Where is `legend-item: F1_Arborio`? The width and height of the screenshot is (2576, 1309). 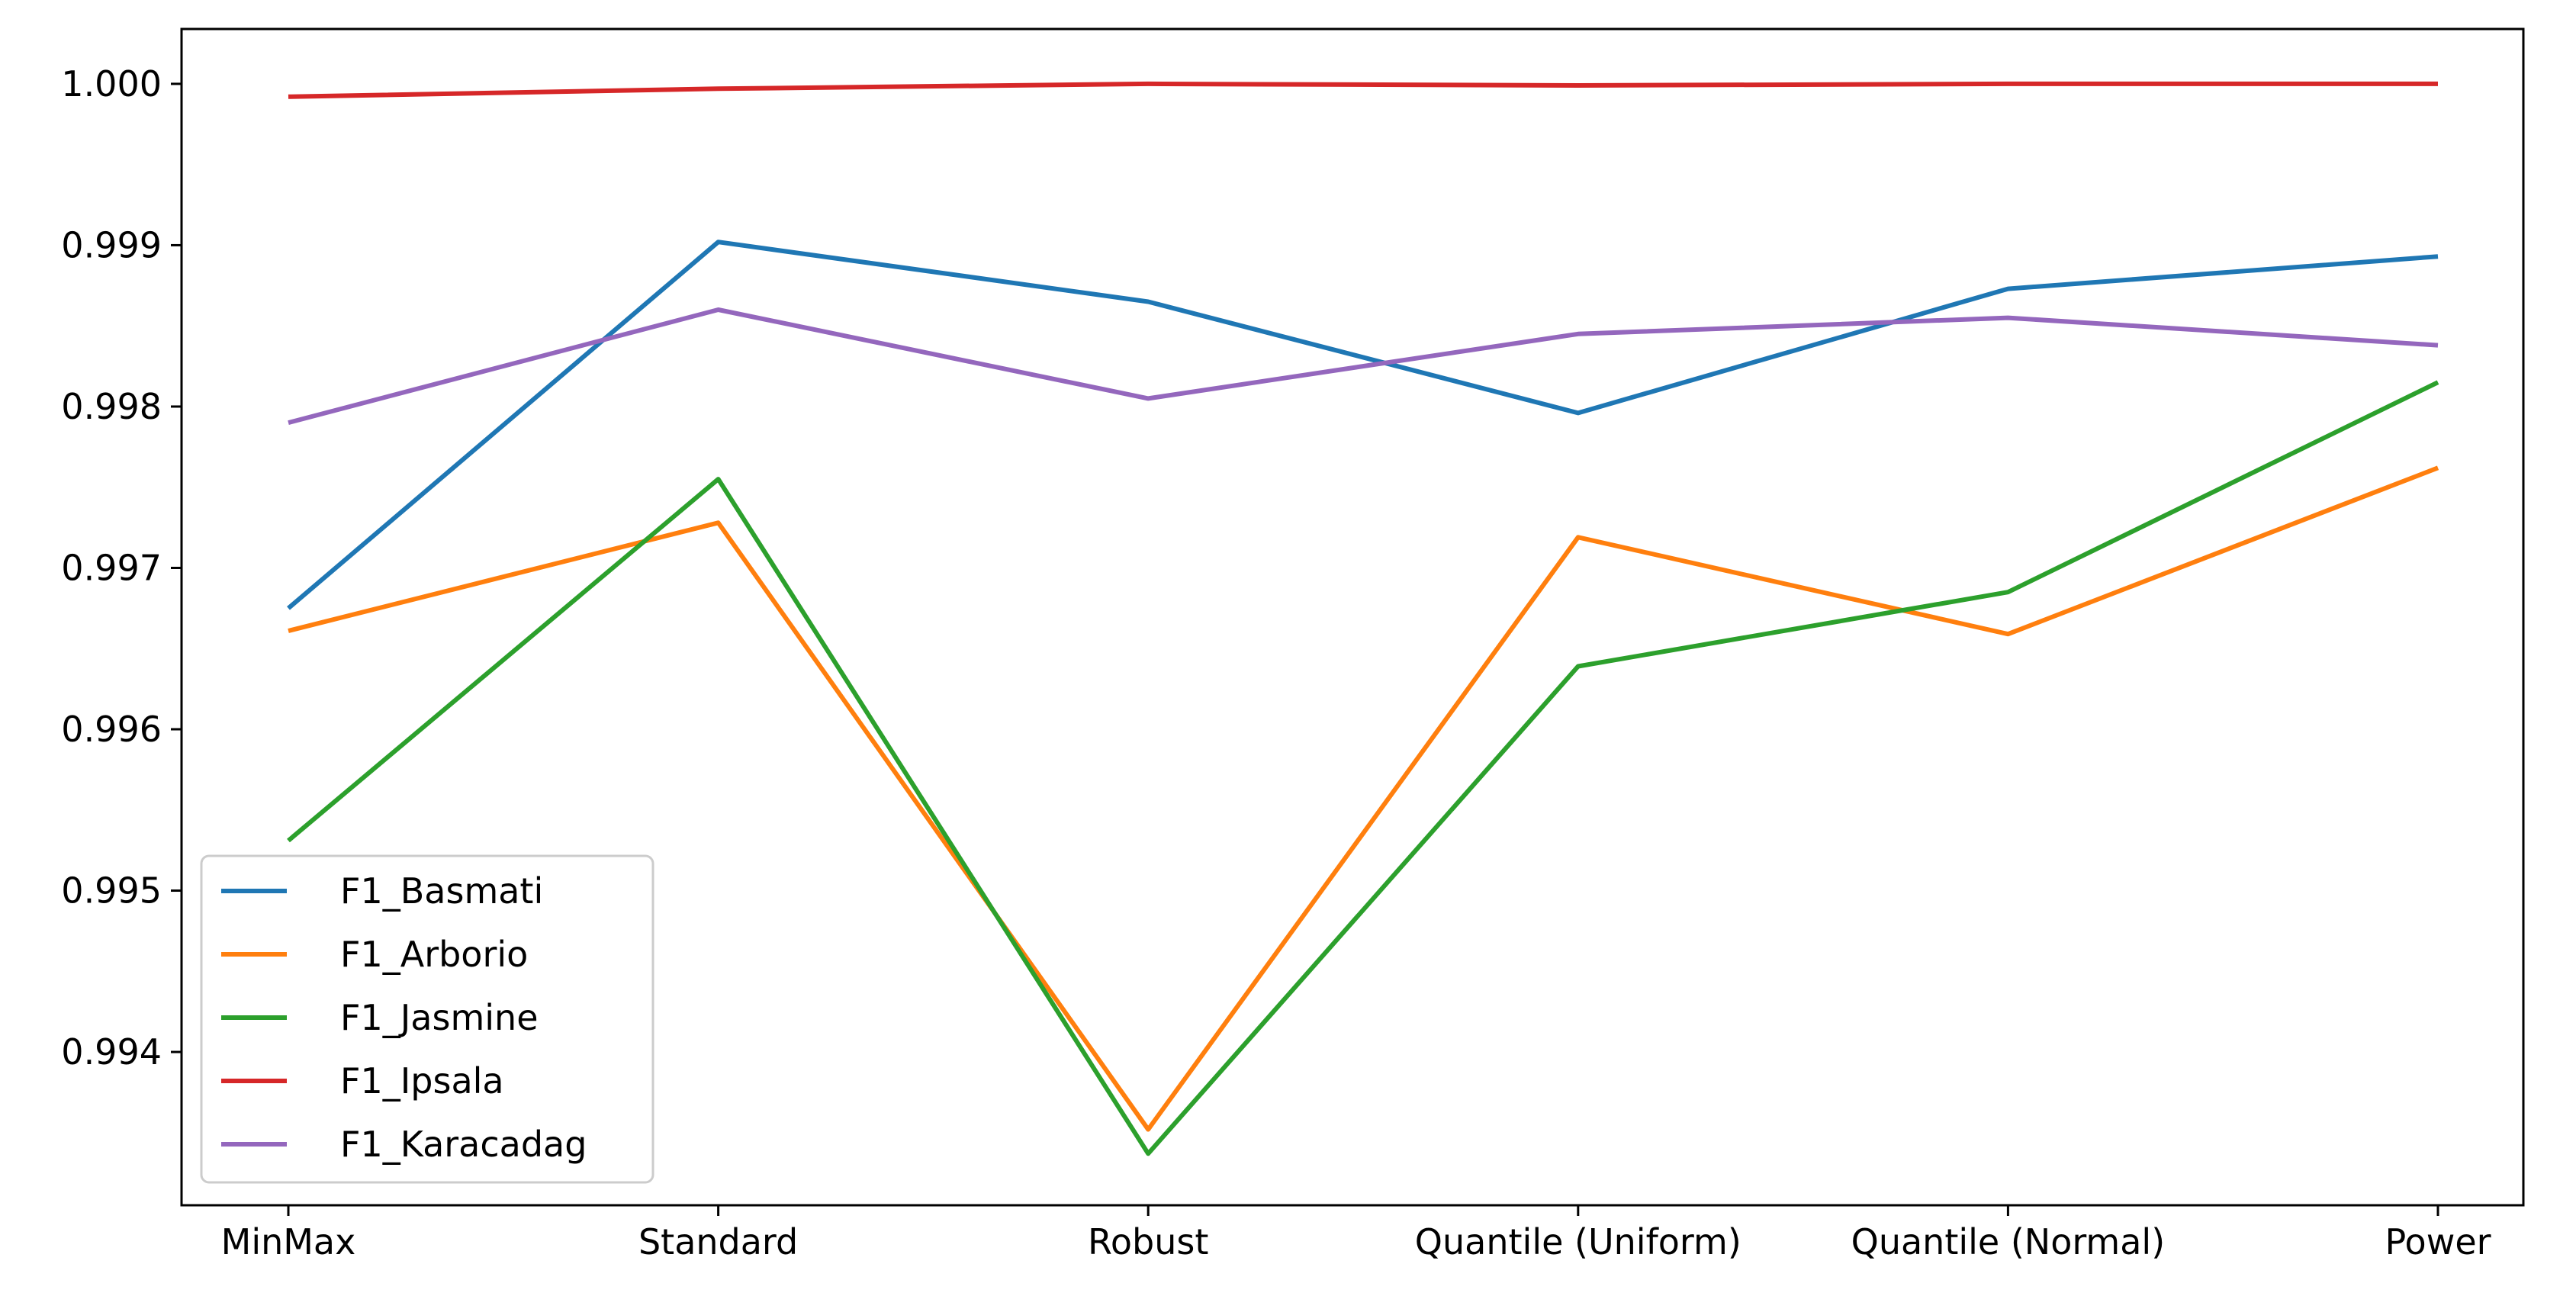 legend-item: F1_Arborio is located at coordinates (374, 954).